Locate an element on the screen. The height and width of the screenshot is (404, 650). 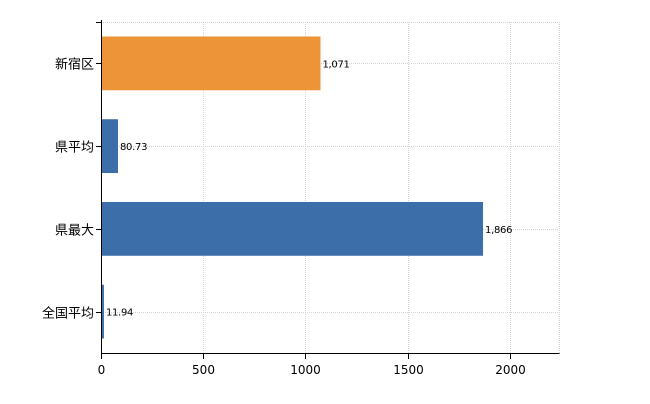
x-tick-label-1: 0 is located at coordinates (102, 370).